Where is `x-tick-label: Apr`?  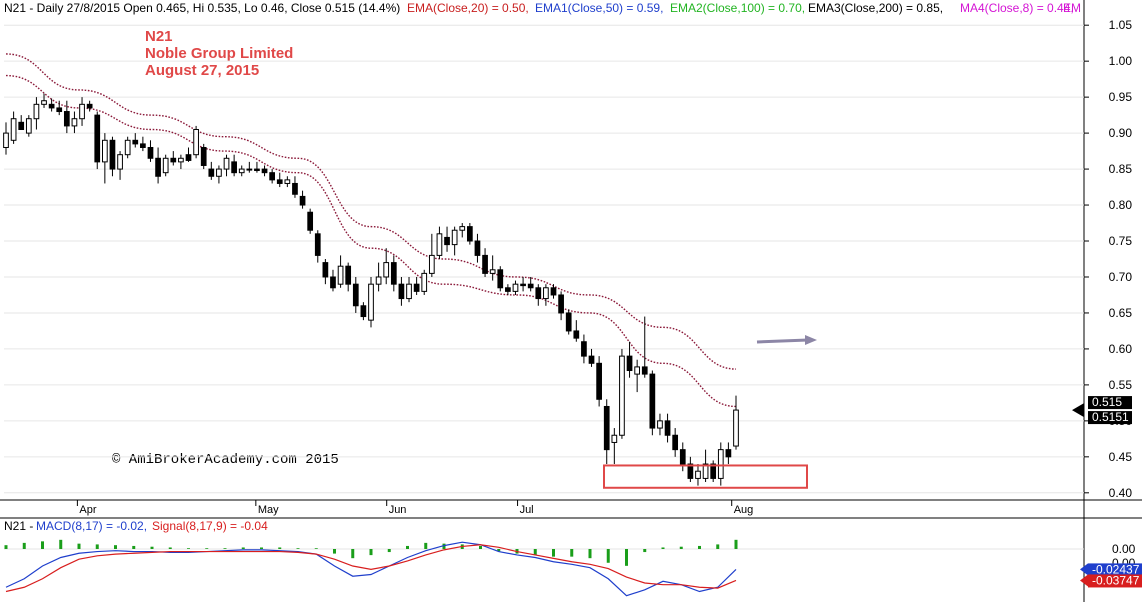
x-tick-label: Apr is located at coordinates (87, 510).